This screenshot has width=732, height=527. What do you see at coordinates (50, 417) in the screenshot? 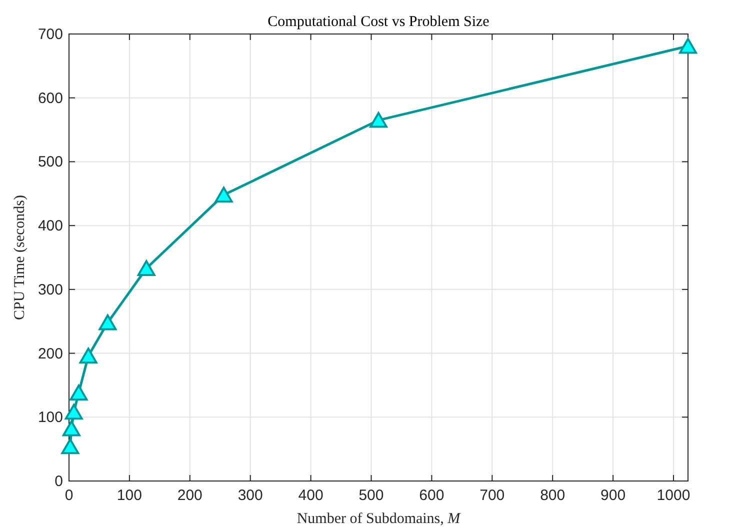
I see `y-tick-label: 100` at bounding box center [50, 417].